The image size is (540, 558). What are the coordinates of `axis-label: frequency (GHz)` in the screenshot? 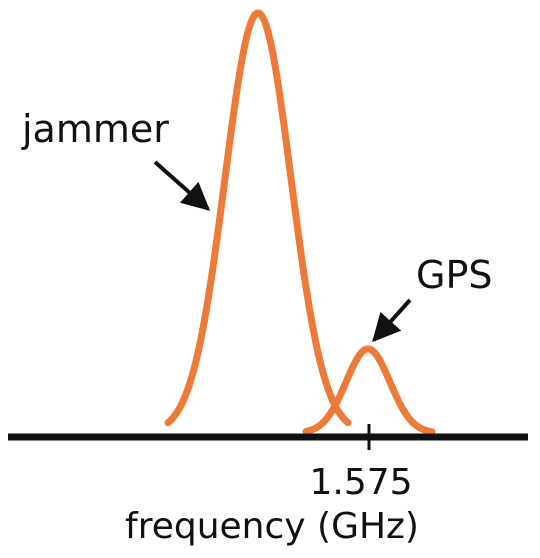 It's located at (272, 526).